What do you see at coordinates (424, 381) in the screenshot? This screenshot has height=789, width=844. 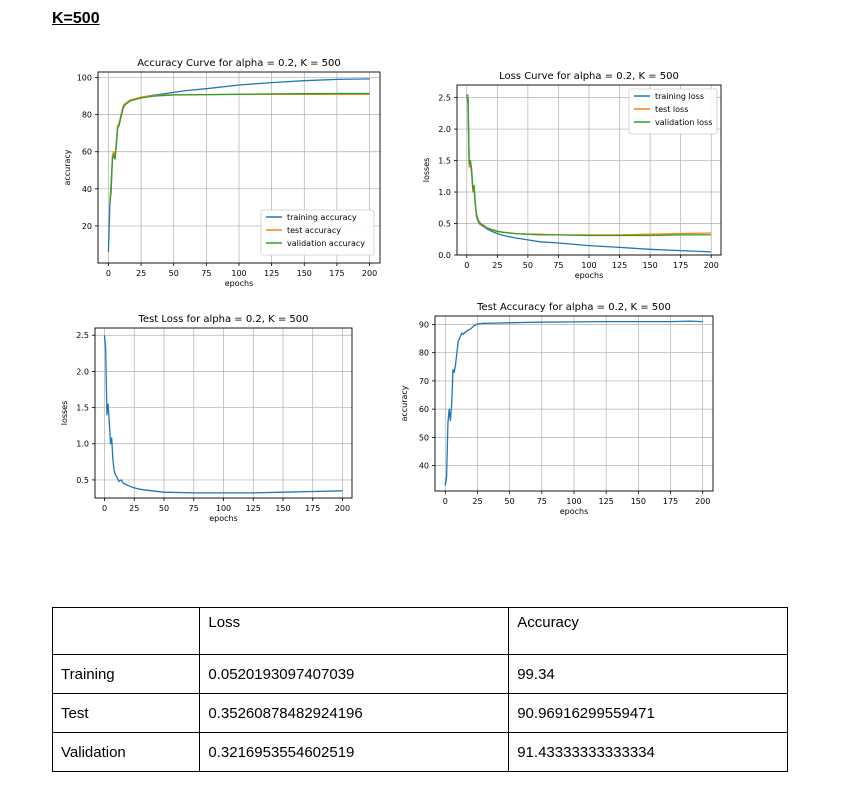 I see `y-tick-label: 70` at bounding box center [424, 381].